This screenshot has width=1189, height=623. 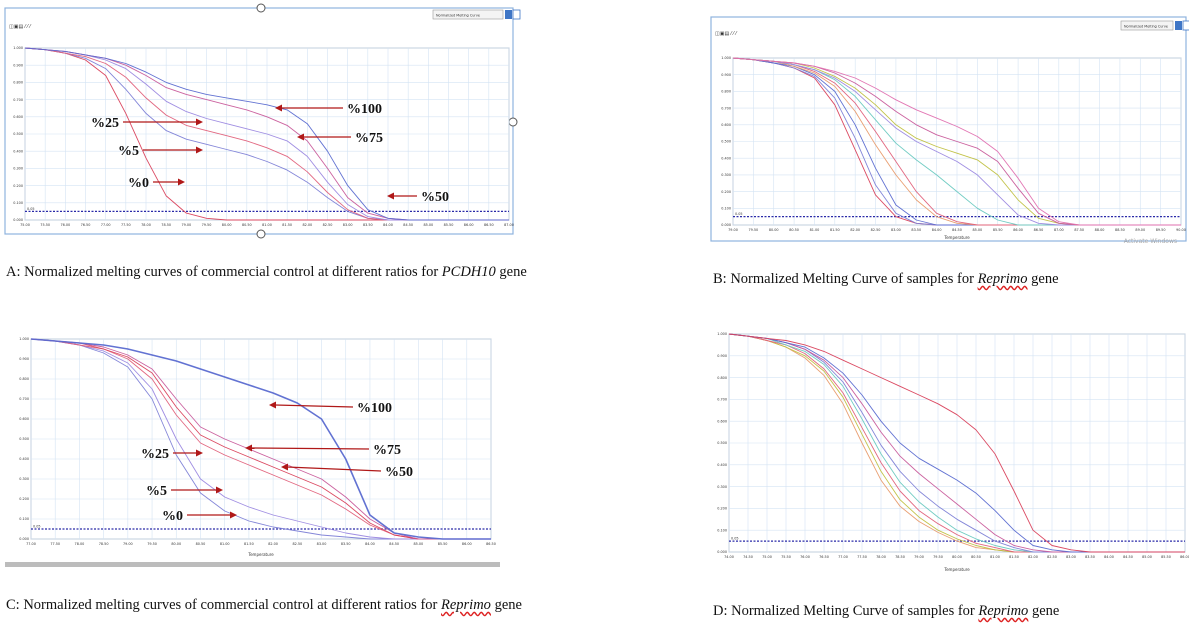 What do you see at coordinates (458, 16) in the screenshot?
I see `curve-type-dropdown-label: Normalized Melting Curve` at bounding box center [458, 16].